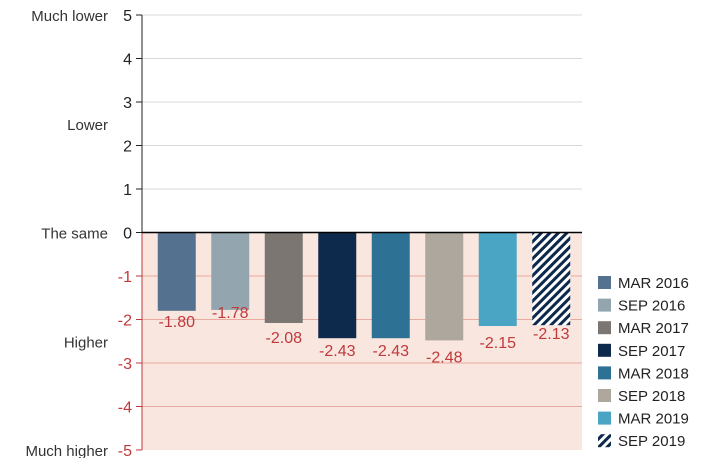  What do you see at coordinates (86, 342) in the screenshot?
I see `y-category-label: Higher` at bounding box center [86, 342].